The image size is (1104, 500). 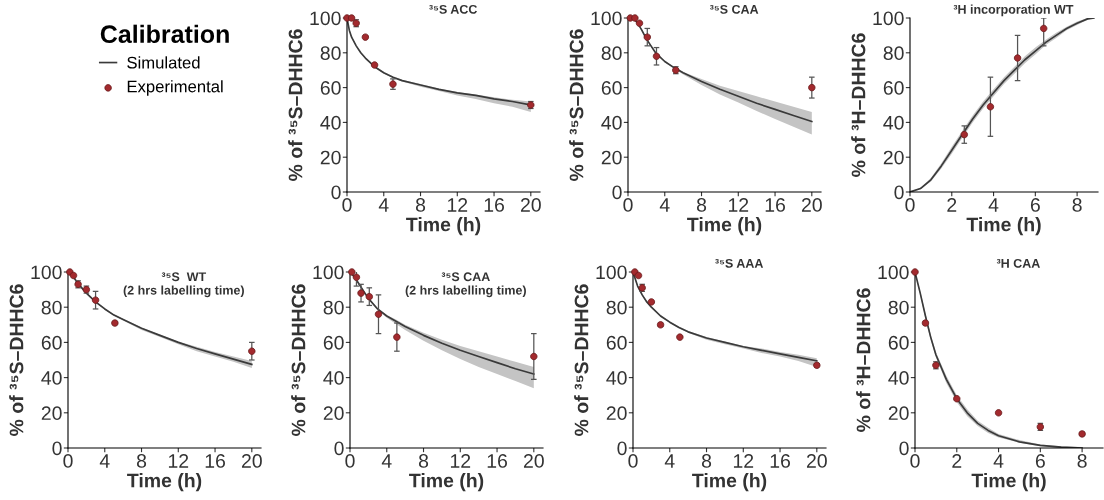 I want to click on chart-title: ³⁵S AAA, so click(x=739, y=263).